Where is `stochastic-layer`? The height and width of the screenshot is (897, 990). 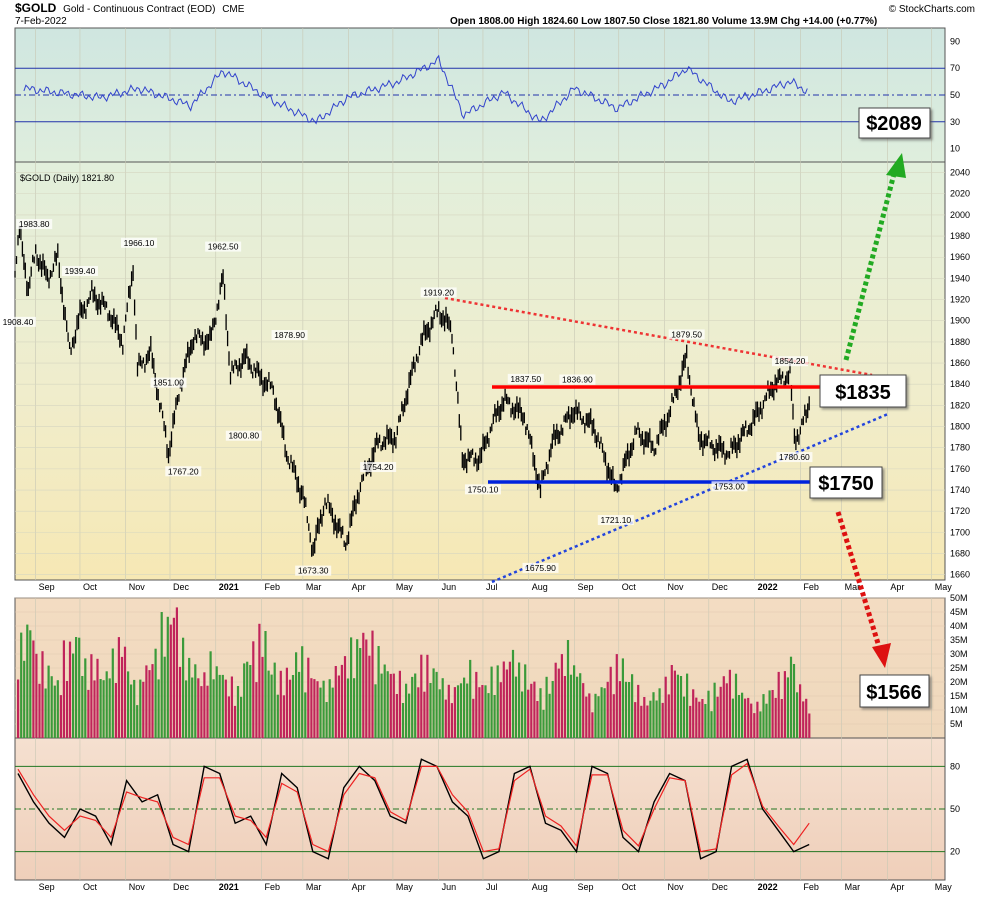
stochastic-layer is located at coordinates (413, 809).